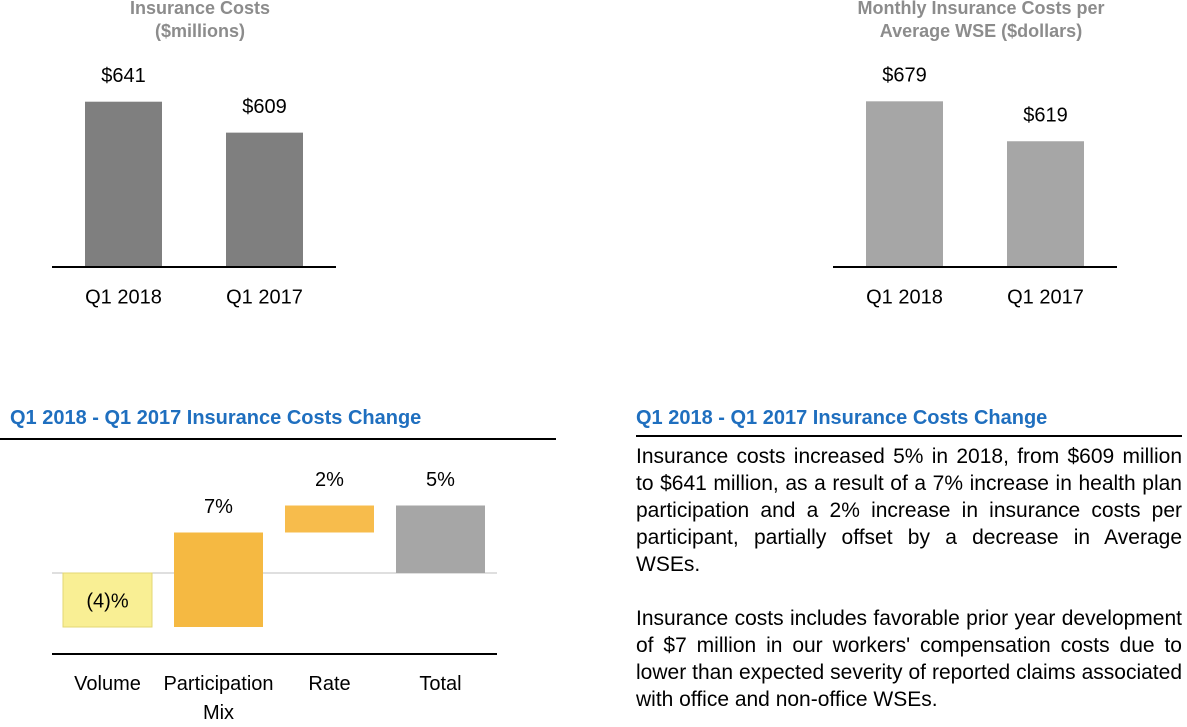 The height and width of the screenshot is (727, 1187). Describe the element at coordinates (218, 698) in the screenshot. I see `x-tick-label: Participation Mix` at that location.